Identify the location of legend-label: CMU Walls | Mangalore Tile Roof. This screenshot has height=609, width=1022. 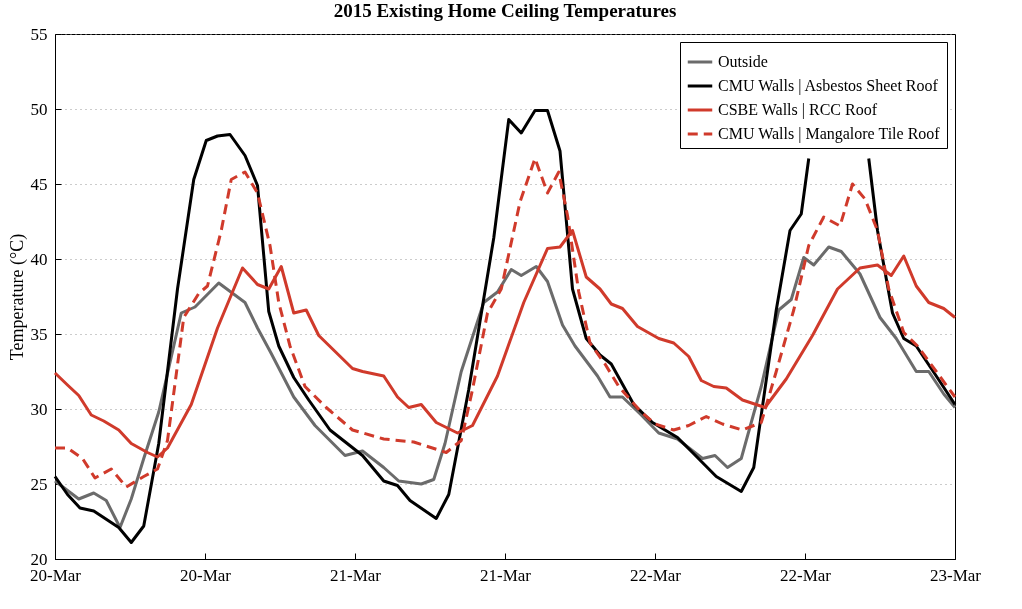
(829, 134).